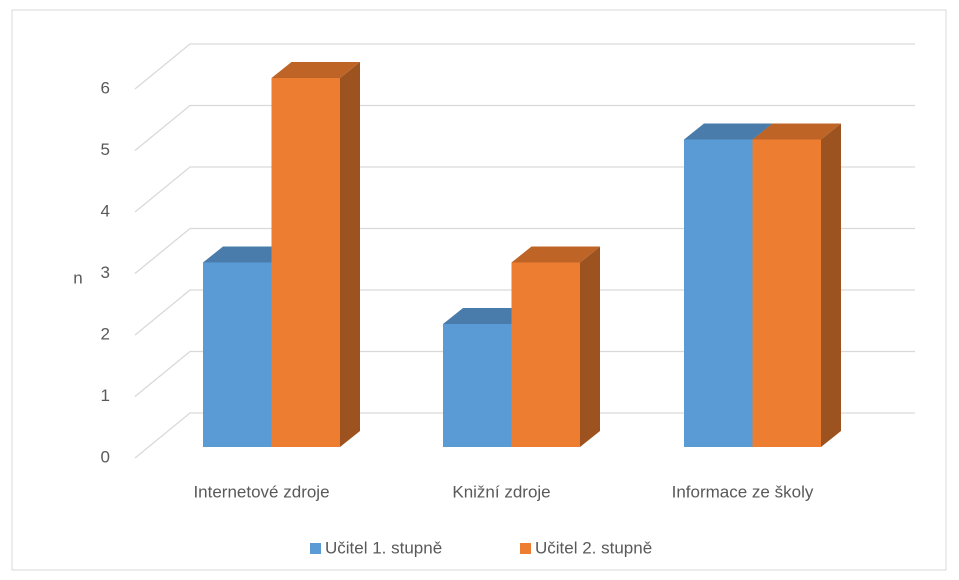 This screenshot has height=580, width=959. What do you see at coordinates (105, 149) in the screenshot?
I see `y-tick-label: 5` at bounding box center [105, 149].